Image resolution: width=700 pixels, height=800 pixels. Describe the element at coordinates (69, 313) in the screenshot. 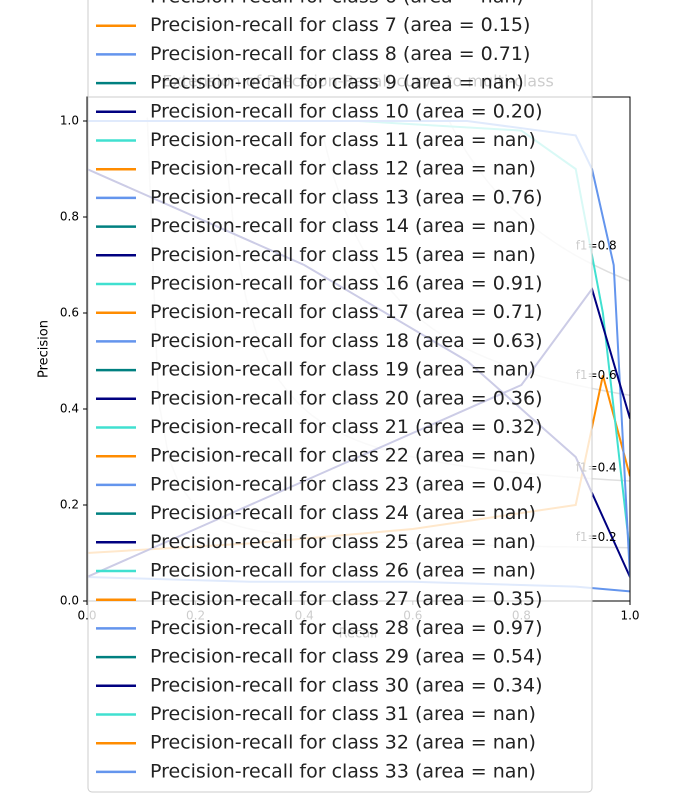

I see `y-tick-label: 0.6` at that location.